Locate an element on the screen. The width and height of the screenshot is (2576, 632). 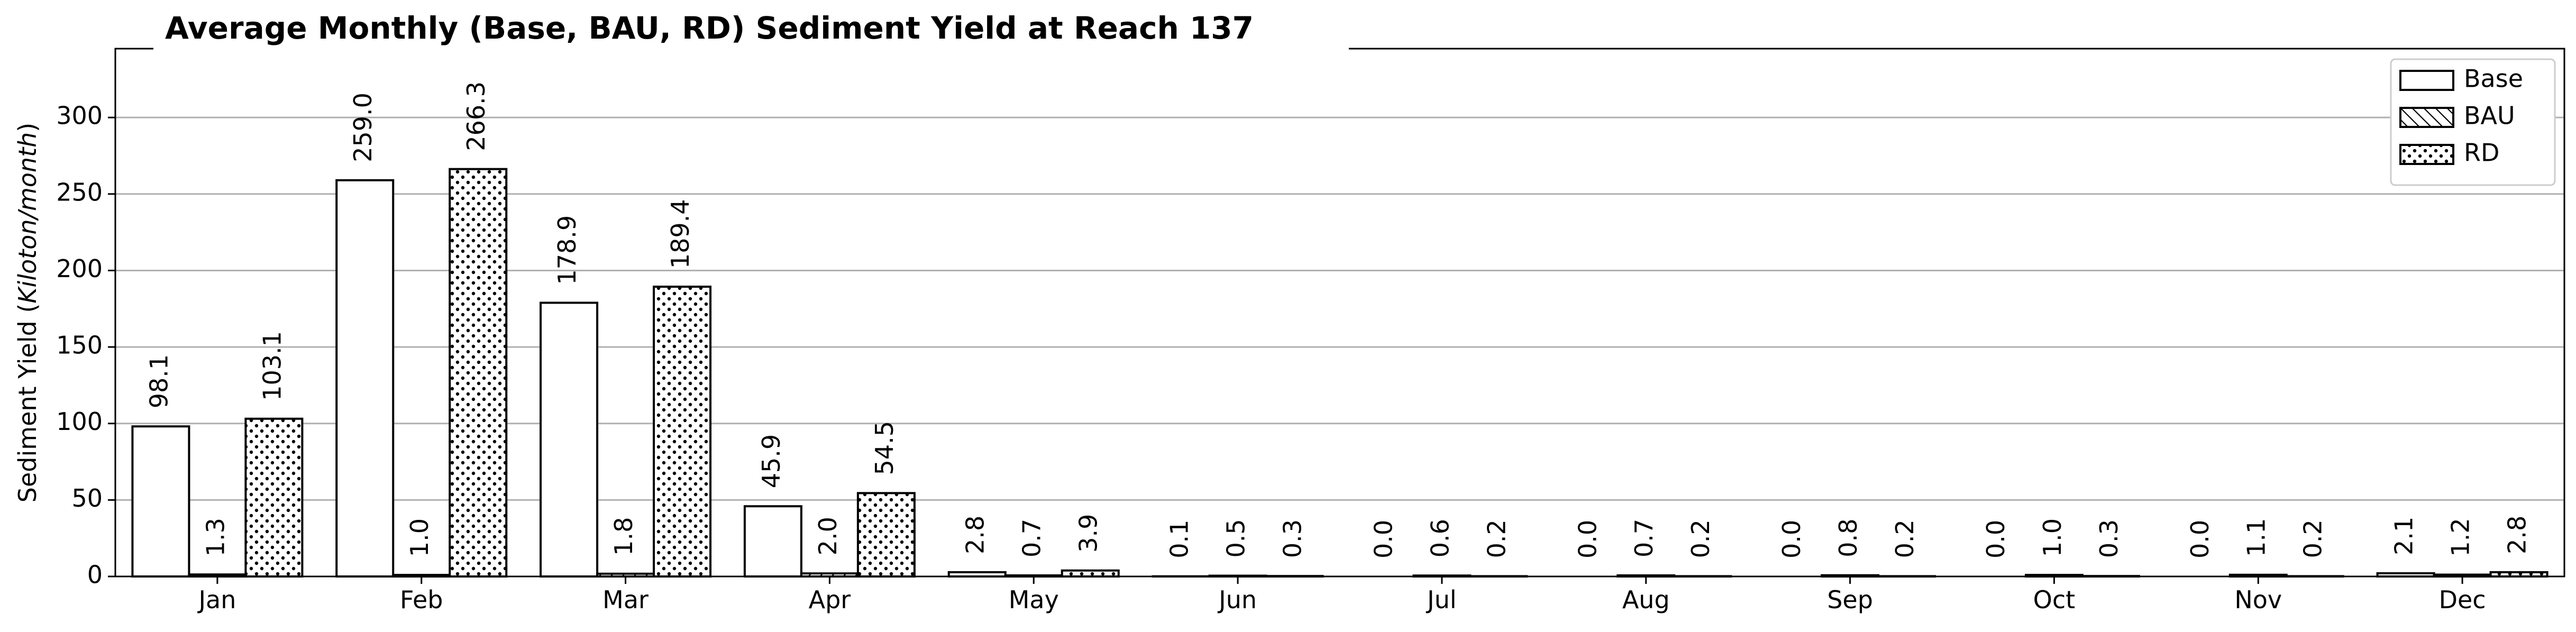
bar-label-bau-aug: 0.7 is located at coordinates (1644, 538).